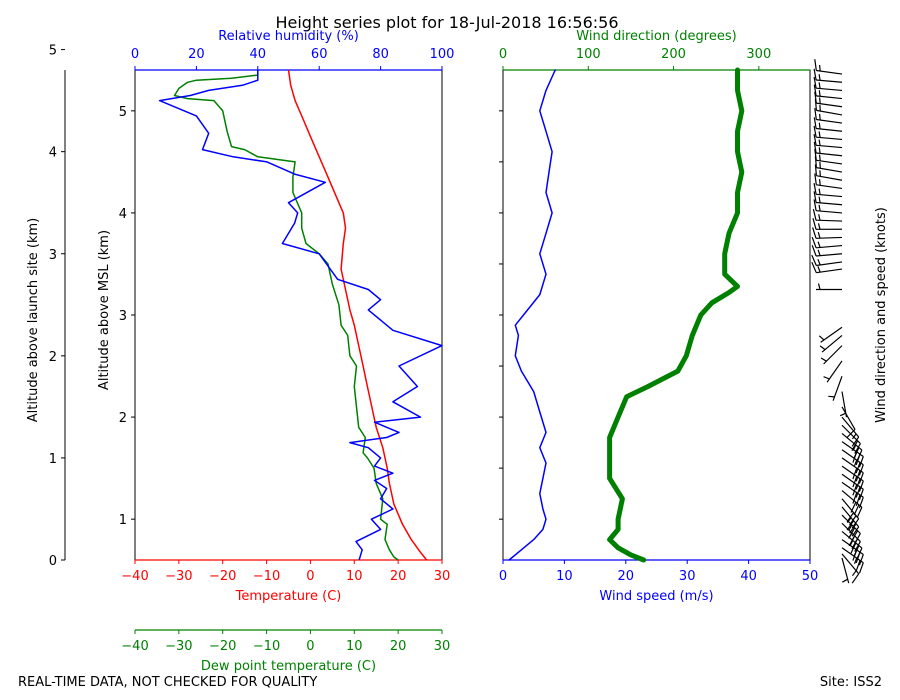  I want to click on wind-speed-tick-label: 40, so click(748, 576).